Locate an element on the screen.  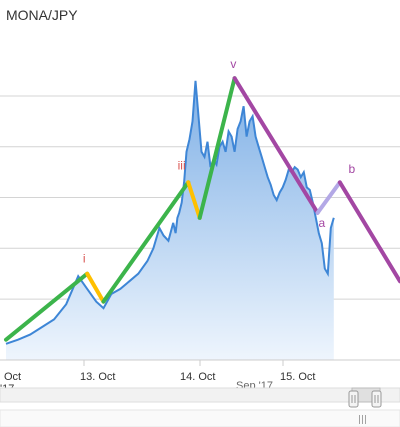
navigator-handle-left is located at coordinates (353, 399).